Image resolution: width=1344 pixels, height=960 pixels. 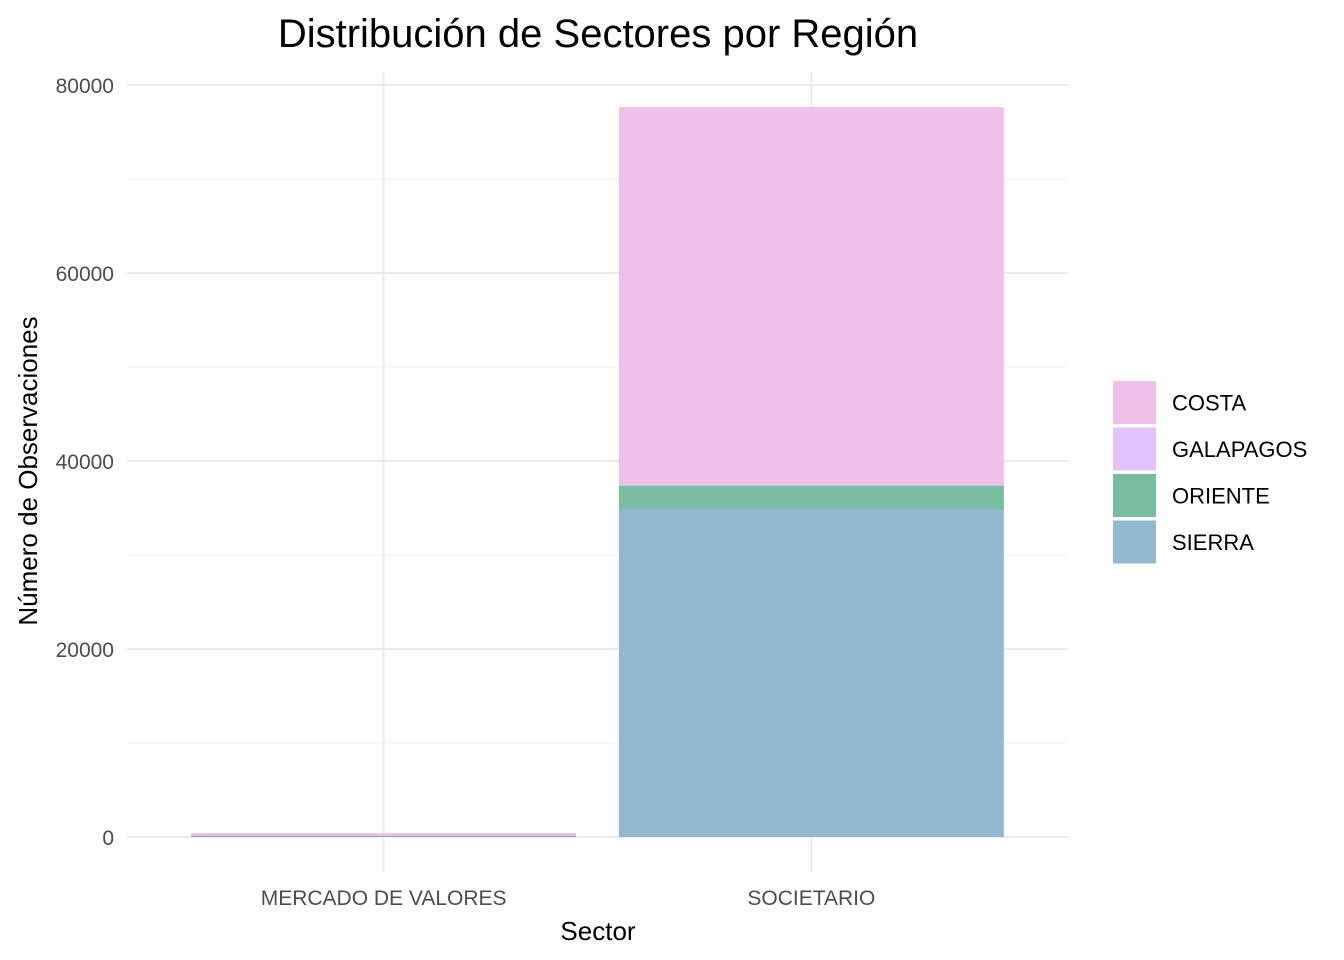 I want to click on y-axis-title: Número de Observaciones, so click(x=28, y=470).